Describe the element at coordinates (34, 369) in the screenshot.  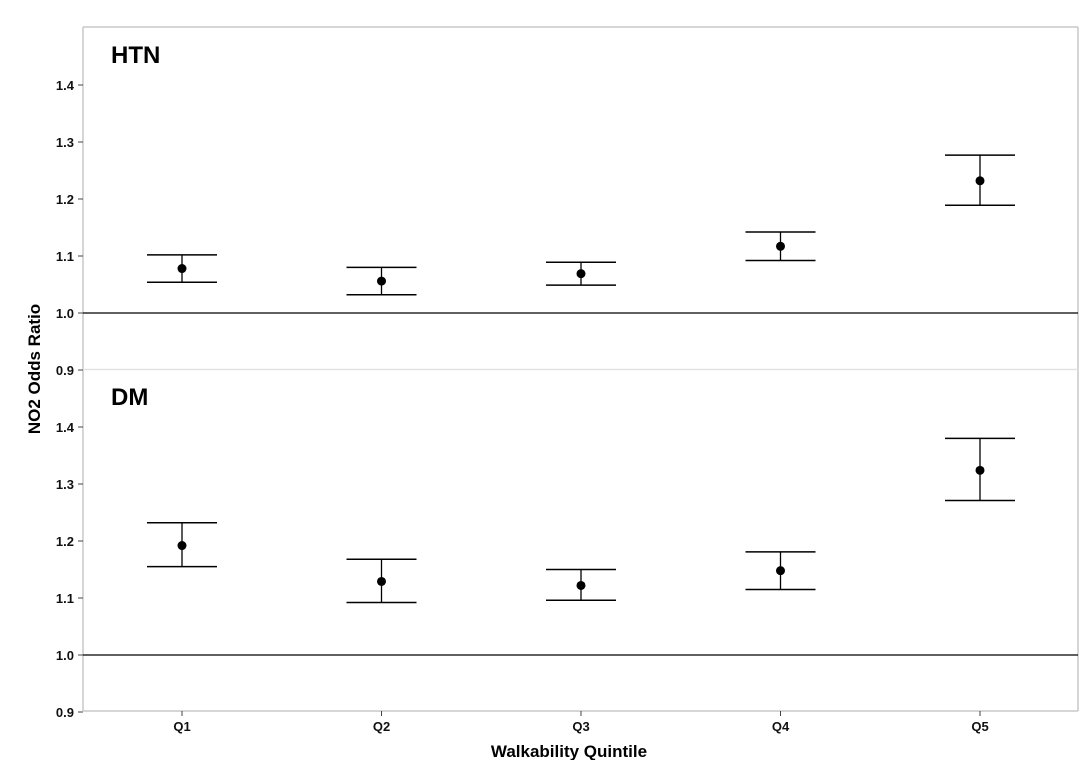
I see `y-axis-title: NO2 Odds Ratio` at that location.